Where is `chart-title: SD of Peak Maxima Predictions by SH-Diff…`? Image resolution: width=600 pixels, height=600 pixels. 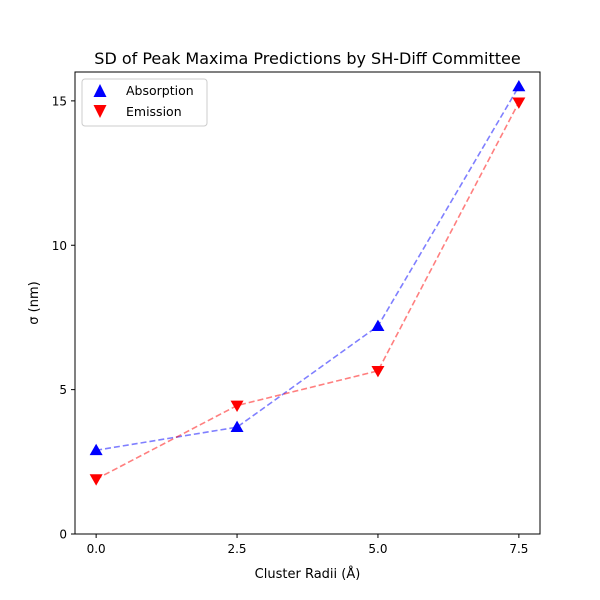 chart-title: SD of Peak Maxima Predictions by SH-Diff… is located at coordinates (307, 58).